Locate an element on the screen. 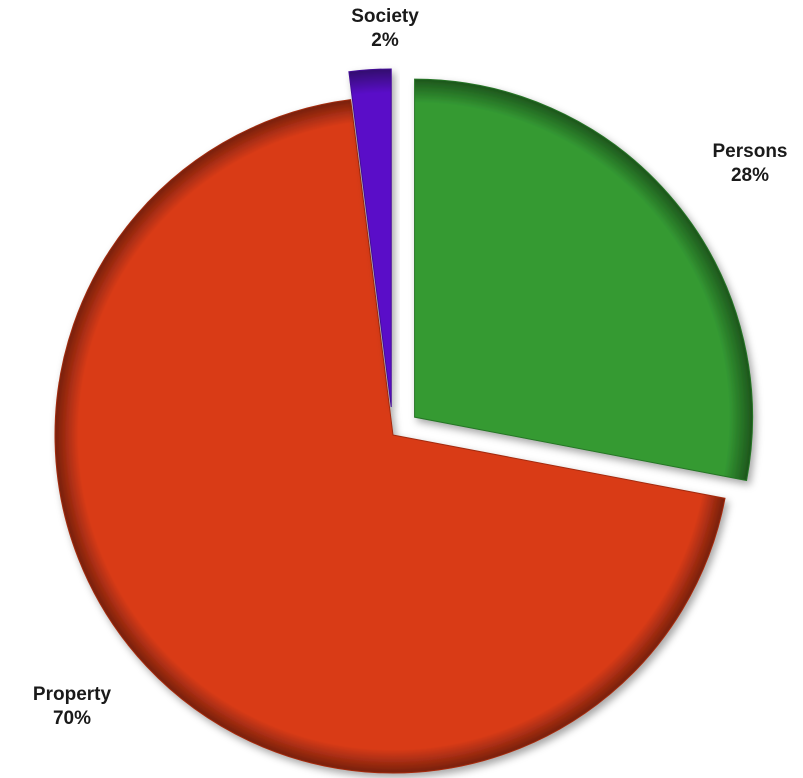  slice-label-society: Society 2% is located at coordinates (385, 29).